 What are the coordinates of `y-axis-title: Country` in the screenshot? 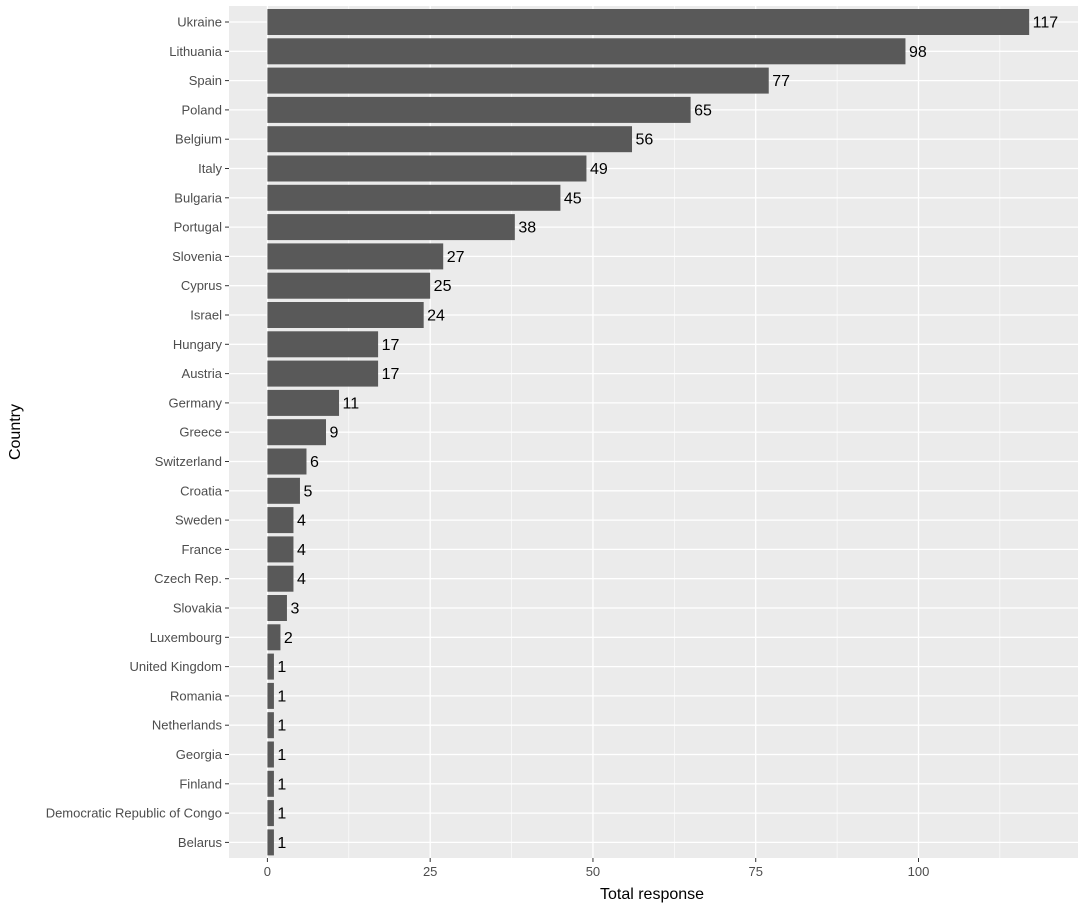 It's located at (15, 432).